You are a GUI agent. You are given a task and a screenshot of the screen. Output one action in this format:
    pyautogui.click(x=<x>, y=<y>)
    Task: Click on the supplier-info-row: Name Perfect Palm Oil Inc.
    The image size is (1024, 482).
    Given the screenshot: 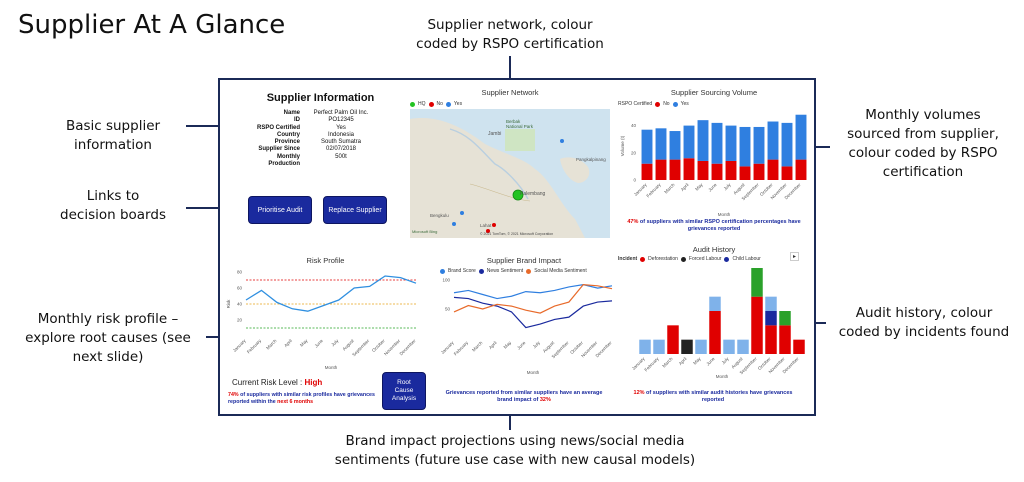 What is the action you would take?
    pyautogui.click(x=329, y=113)
    